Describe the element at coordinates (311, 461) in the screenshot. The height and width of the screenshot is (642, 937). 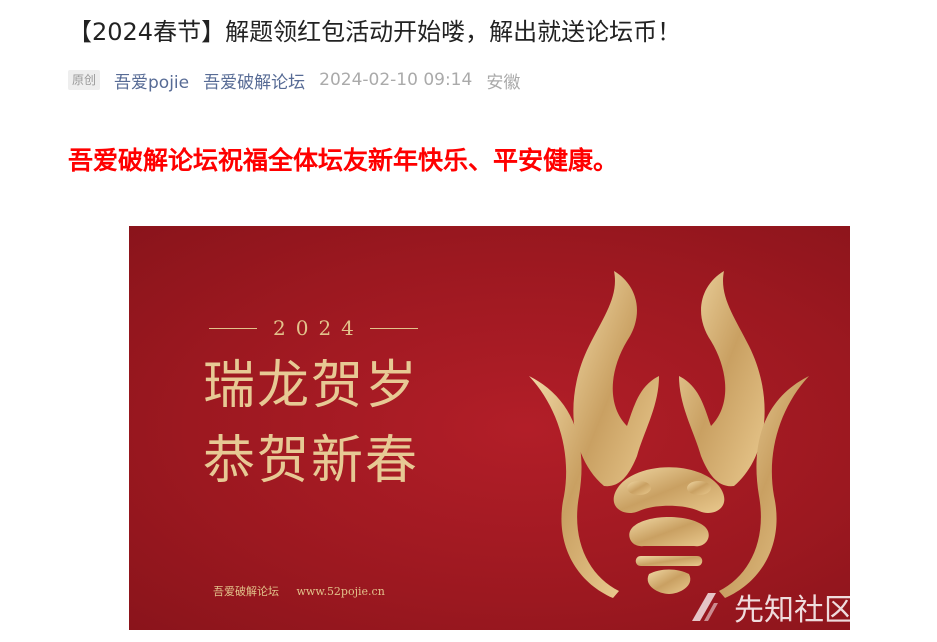
I see `banner-line-2: 恭贺新春` at that location.